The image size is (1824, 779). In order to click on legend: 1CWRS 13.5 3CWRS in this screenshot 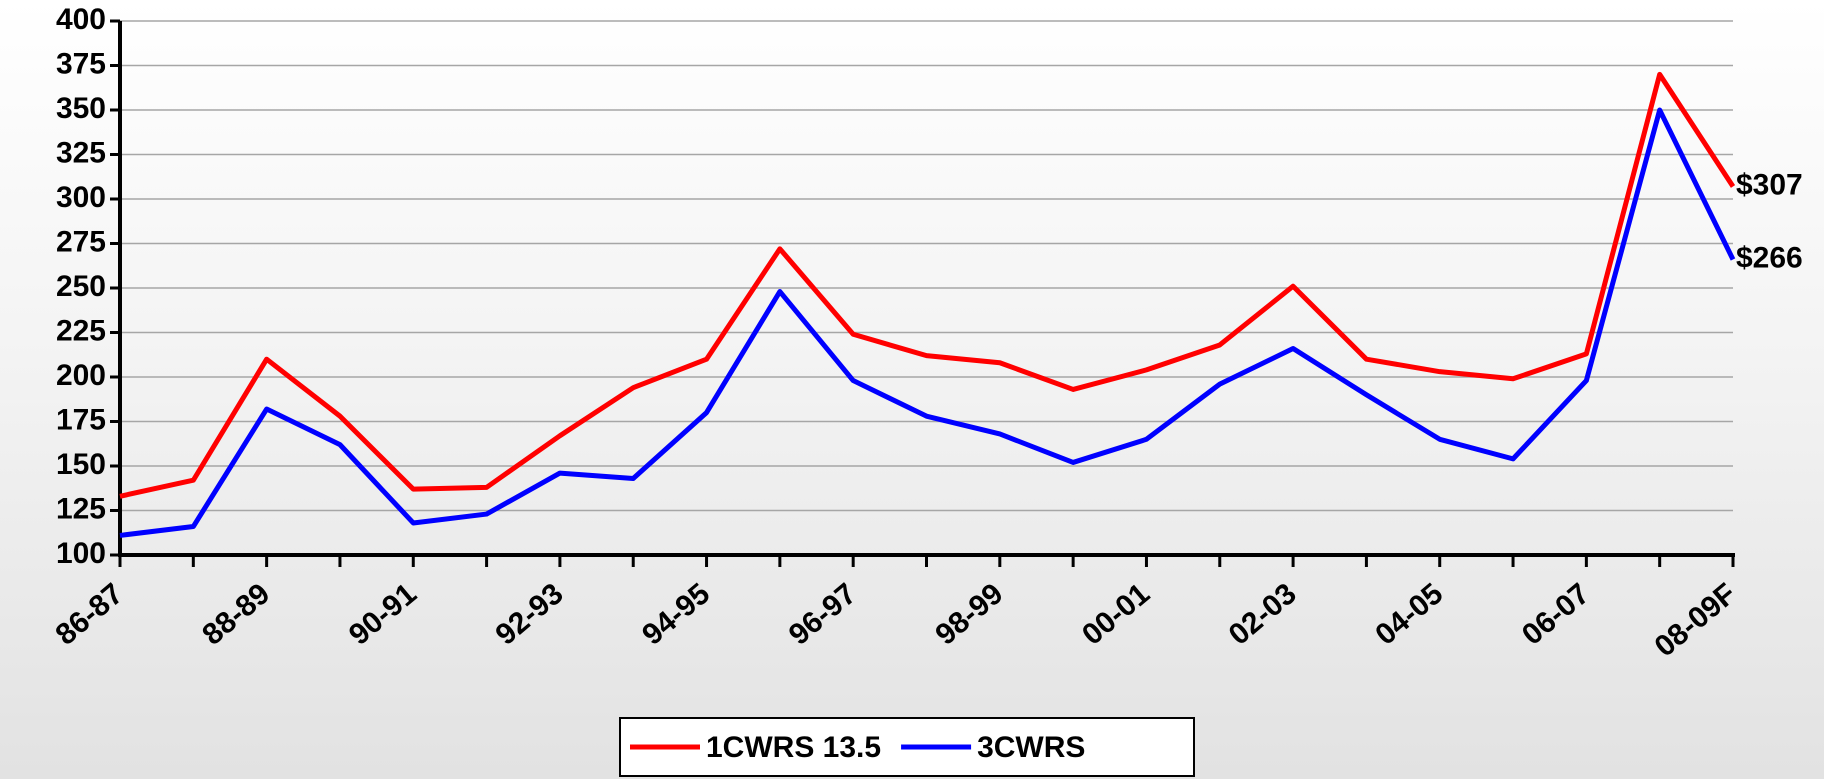, I will do `click(907, 747)`.